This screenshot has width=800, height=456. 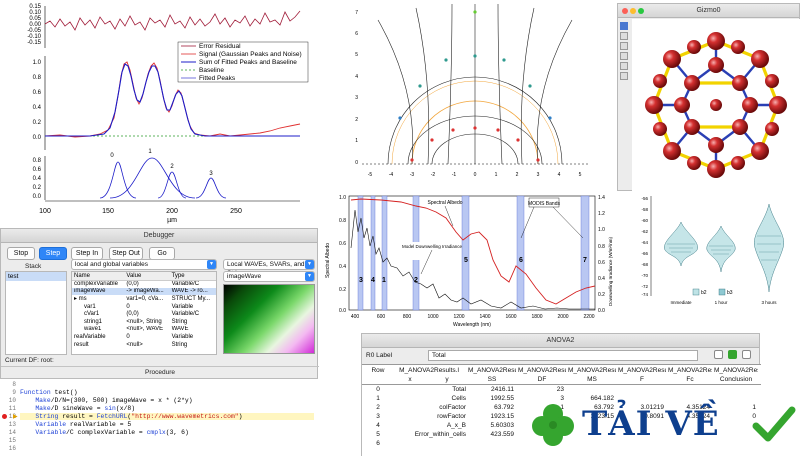 What do you see at coordinates (718, 354) in the screenshot?
I see `gear-icon` at bounding box center [718, 354].